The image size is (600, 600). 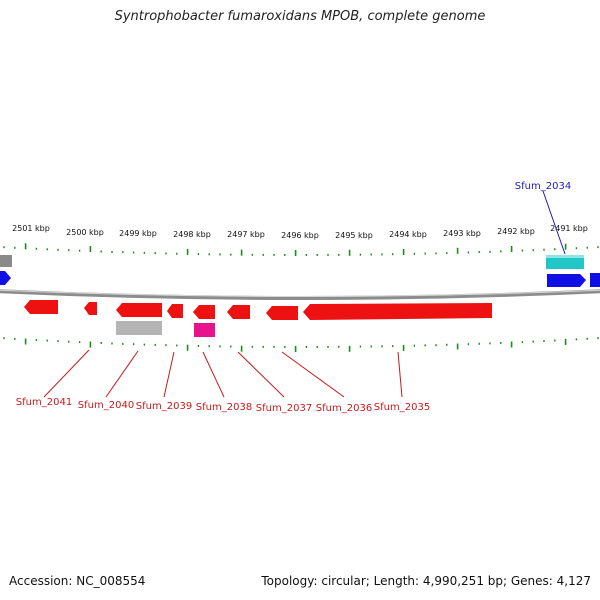 I want to click on gene-arrow-sfum-2041, so click(x=41, y=307).